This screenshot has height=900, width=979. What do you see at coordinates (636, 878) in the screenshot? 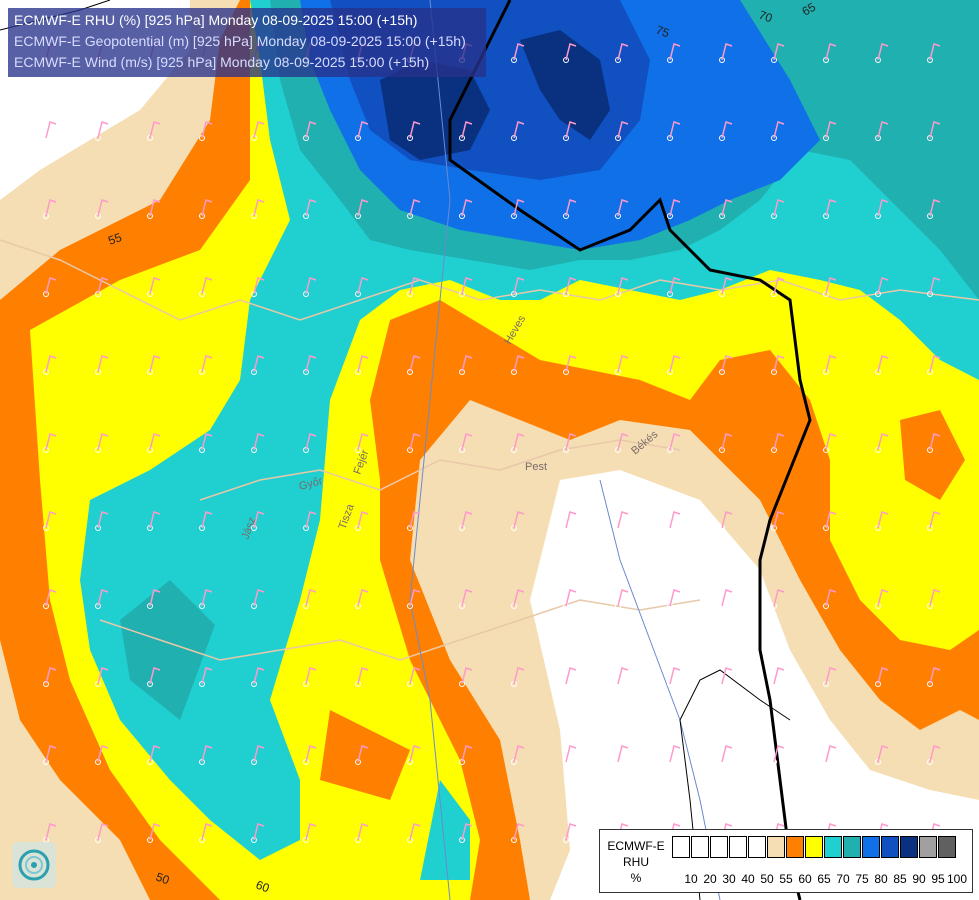
I see `colorbar-unit: %` at bounding box center [636, 878].